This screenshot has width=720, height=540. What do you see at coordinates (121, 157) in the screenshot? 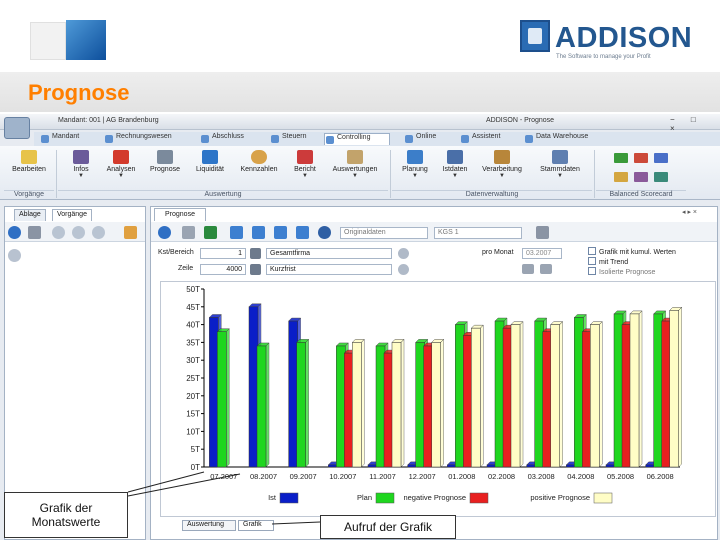
I see `traffic-light-icon` at bounding box center [121, 157].